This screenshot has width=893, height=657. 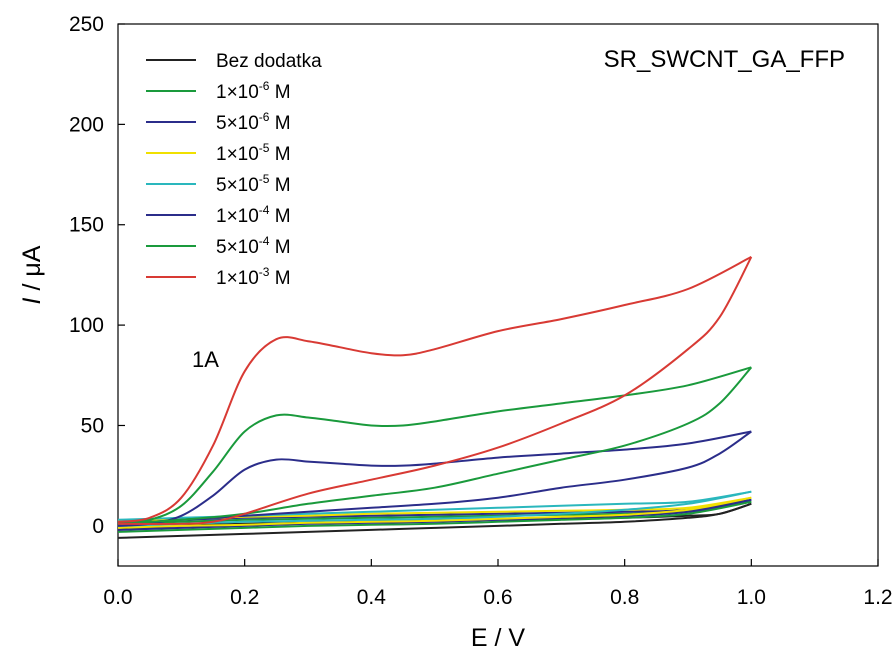 I want to click on legend-item: 1×10-5 M, so click(x=218, y=153).